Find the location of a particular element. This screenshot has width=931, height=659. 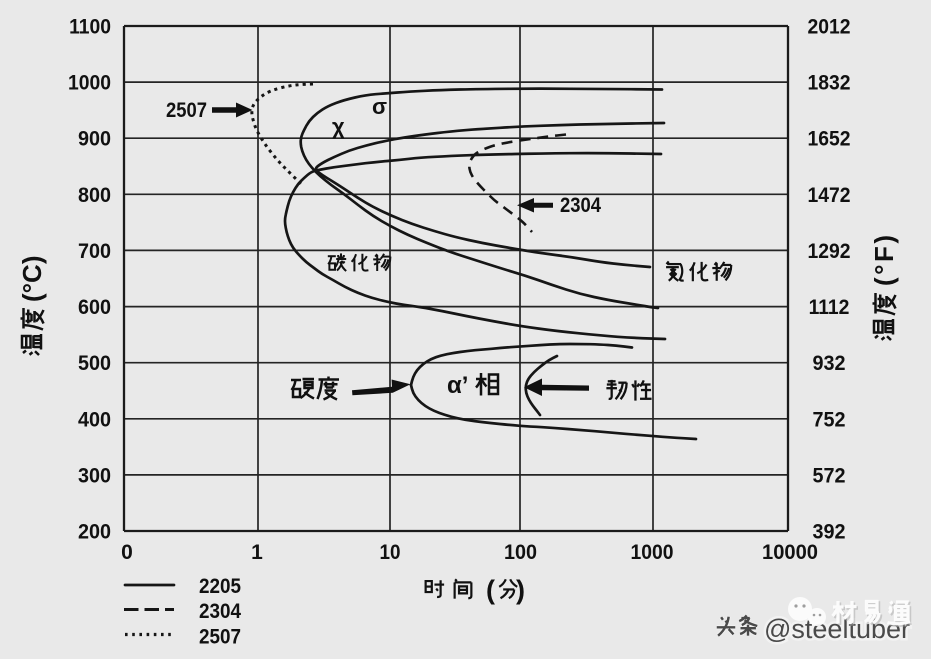

svg-text: χ is located at coordinates (338, 126).